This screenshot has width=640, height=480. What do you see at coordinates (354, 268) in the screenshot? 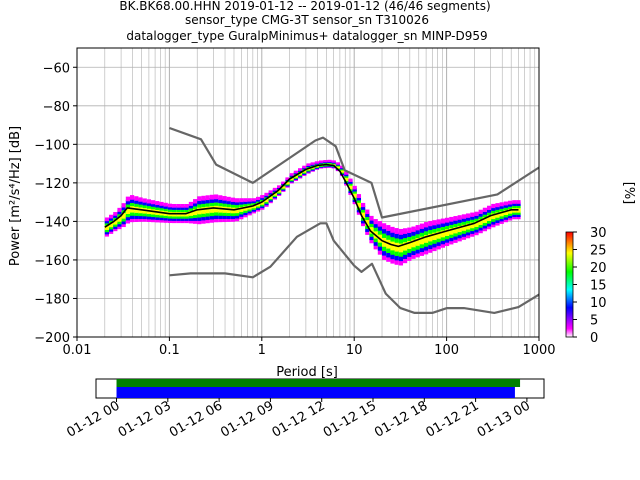
I see `low-noise-model-line` at bounding box center [354, 268].